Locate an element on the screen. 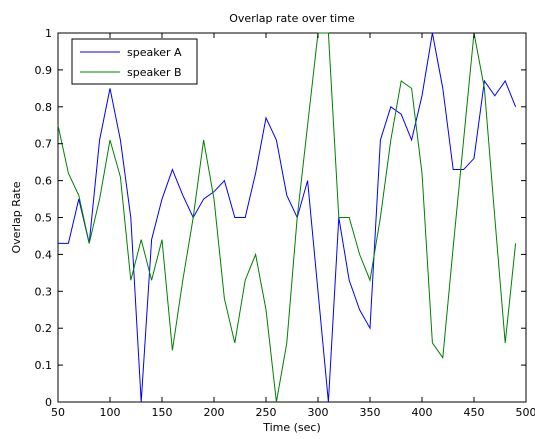 Image resolution: width=535 pixels, height=439 pixels. y-tick-label: 0.9 is located at coordinates (44, 70).